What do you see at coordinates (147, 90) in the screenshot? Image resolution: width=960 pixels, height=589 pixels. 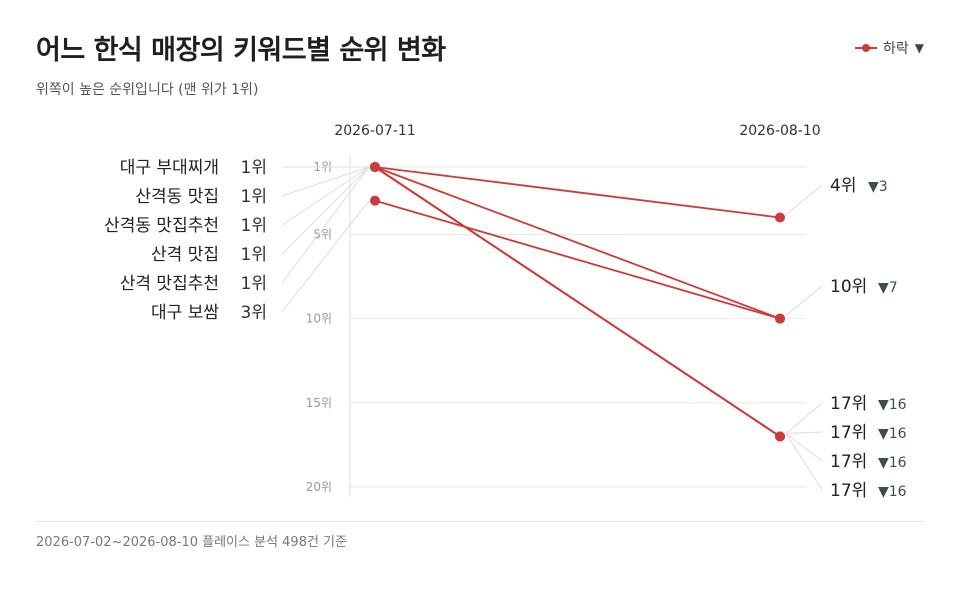 I see `chart-subtitle: 위쪽이 높은 순위입니다 (맨 위가 1위)` at bounding box center [147, 90].